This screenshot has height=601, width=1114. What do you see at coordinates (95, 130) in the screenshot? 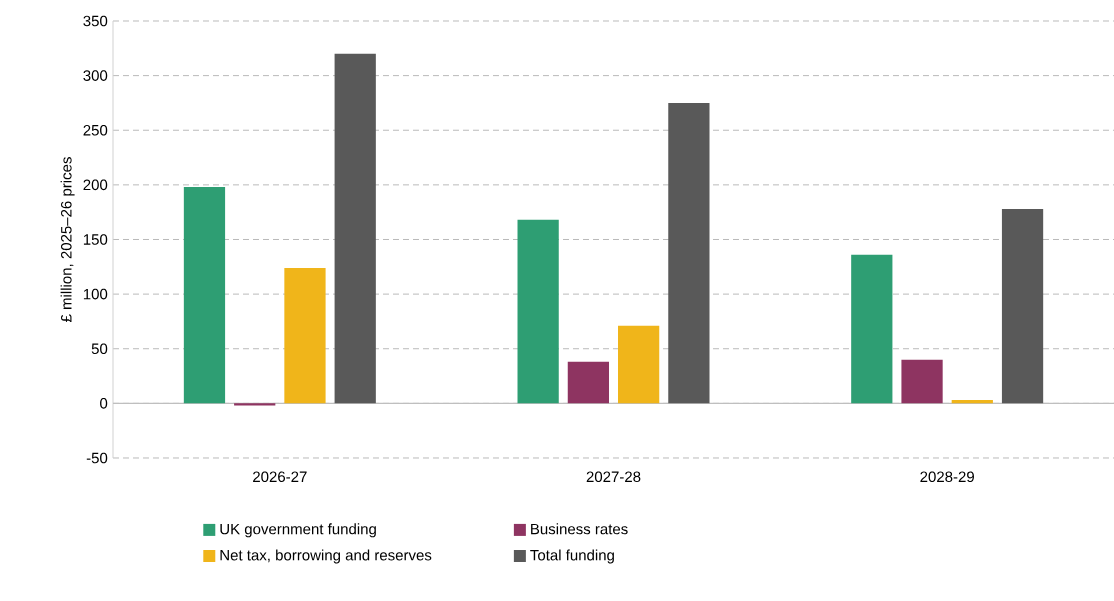
I see `y-tick-label: 250` at bounding box center [95, 130].